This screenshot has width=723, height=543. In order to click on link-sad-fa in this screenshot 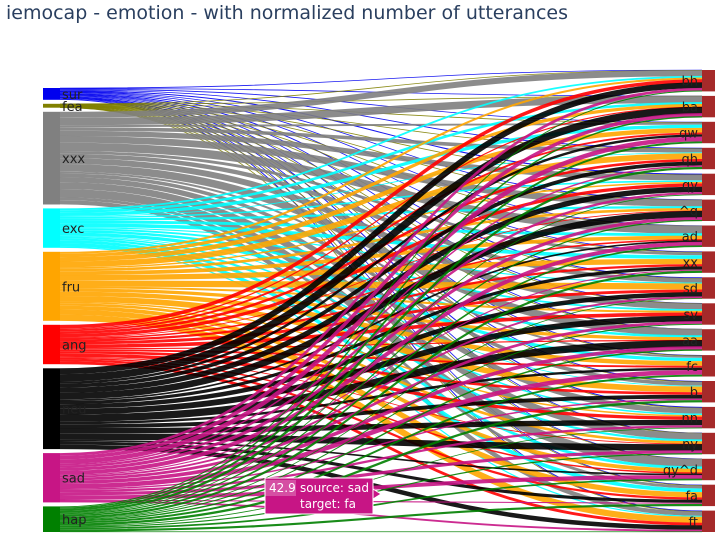, I will do `click(381, 501)`.